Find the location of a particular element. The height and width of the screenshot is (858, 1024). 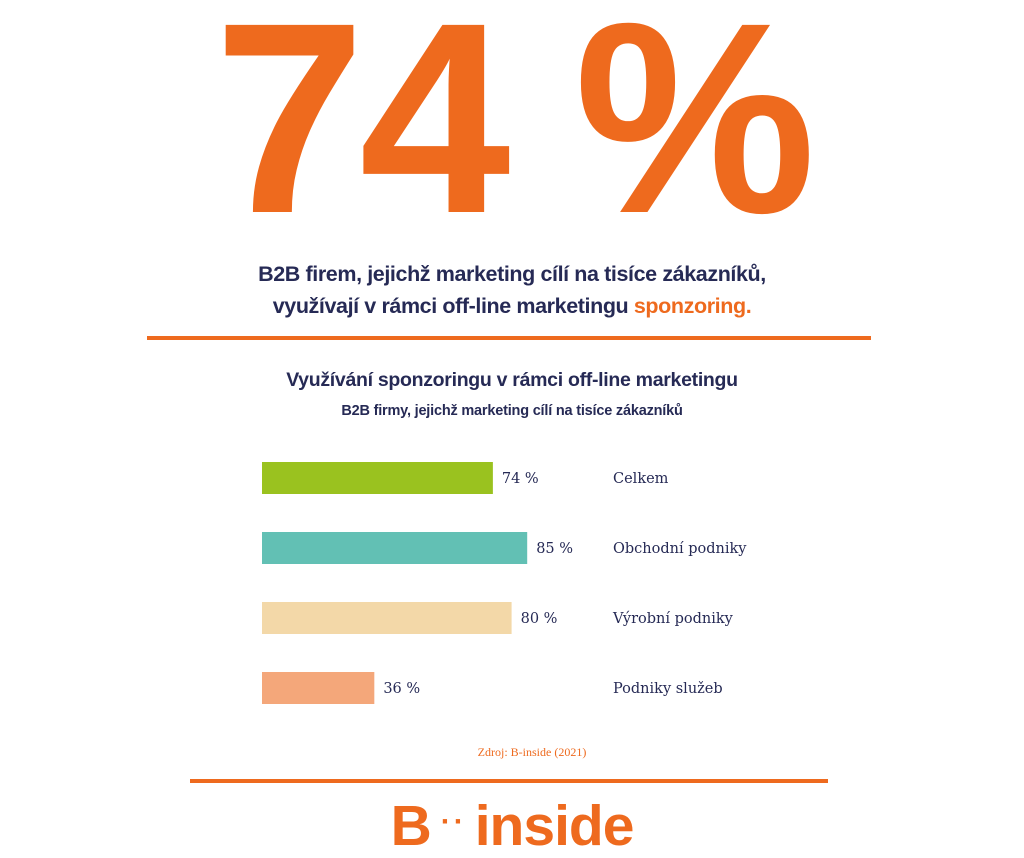

divider-top is located at coordinates (509, 338).